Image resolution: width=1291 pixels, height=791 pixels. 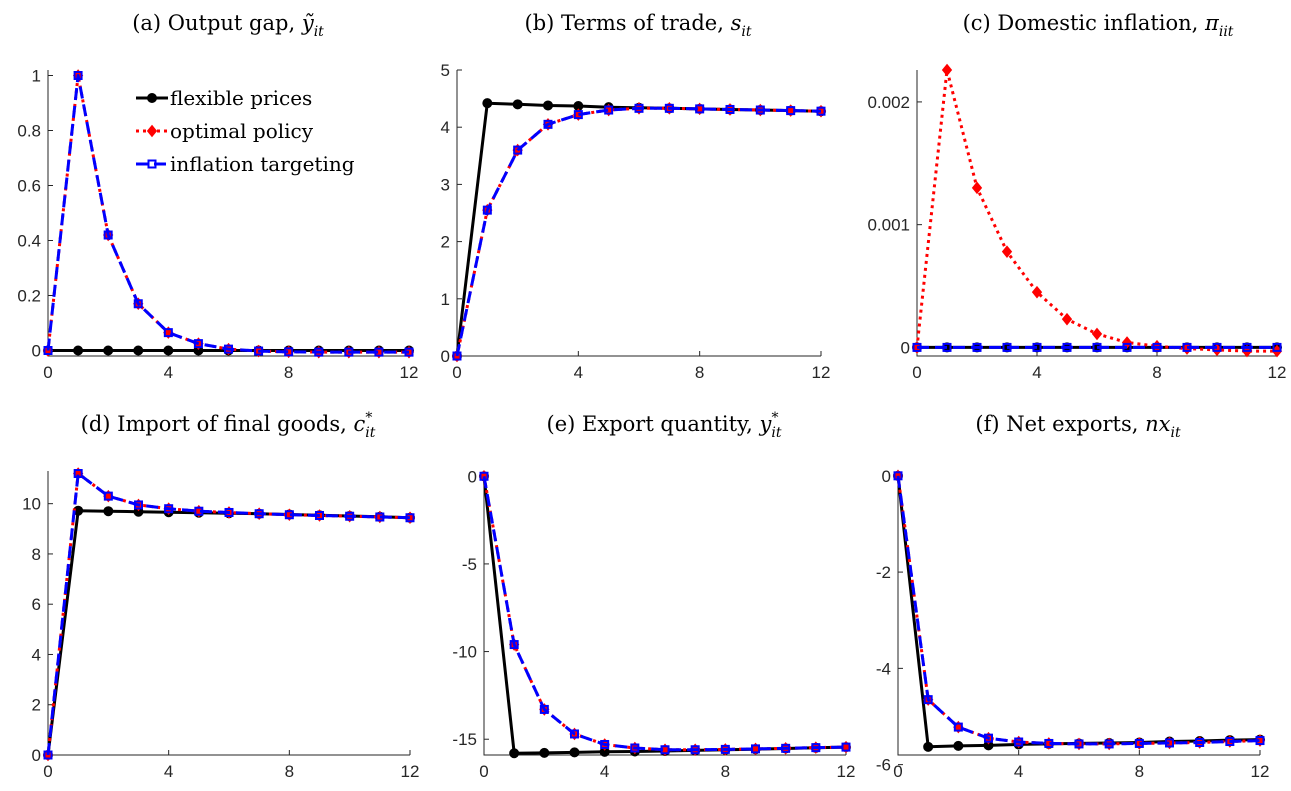 I want to click on panel-b-xtick-label: 0, so click(x=456, y=372).